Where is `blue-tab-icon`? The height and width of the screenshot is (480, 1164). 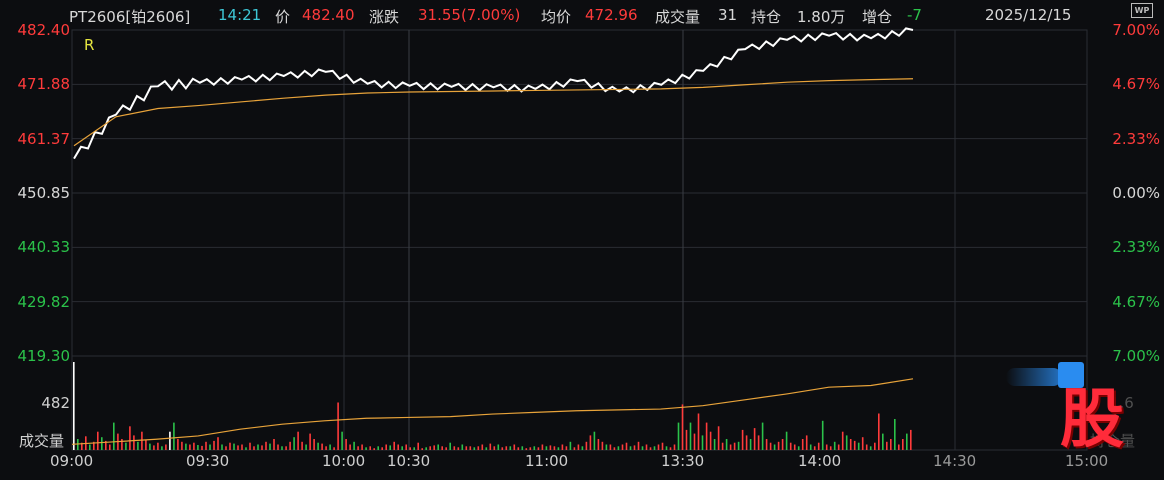 blue-tab-icon is located at coordinates (1071, 375).